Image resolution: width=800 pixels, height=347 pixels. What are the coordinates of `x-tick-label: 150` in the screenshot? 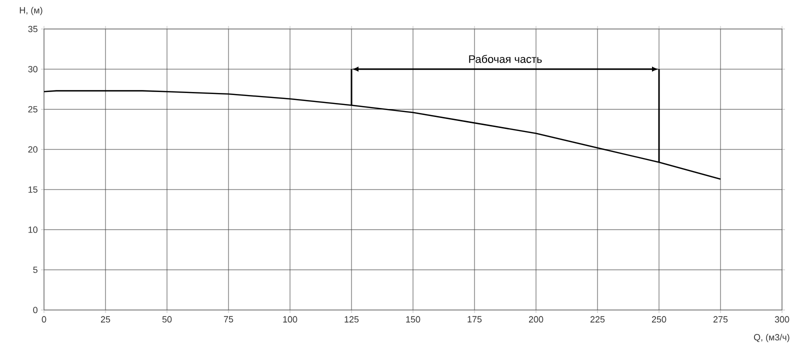 It's located at (413, 319).